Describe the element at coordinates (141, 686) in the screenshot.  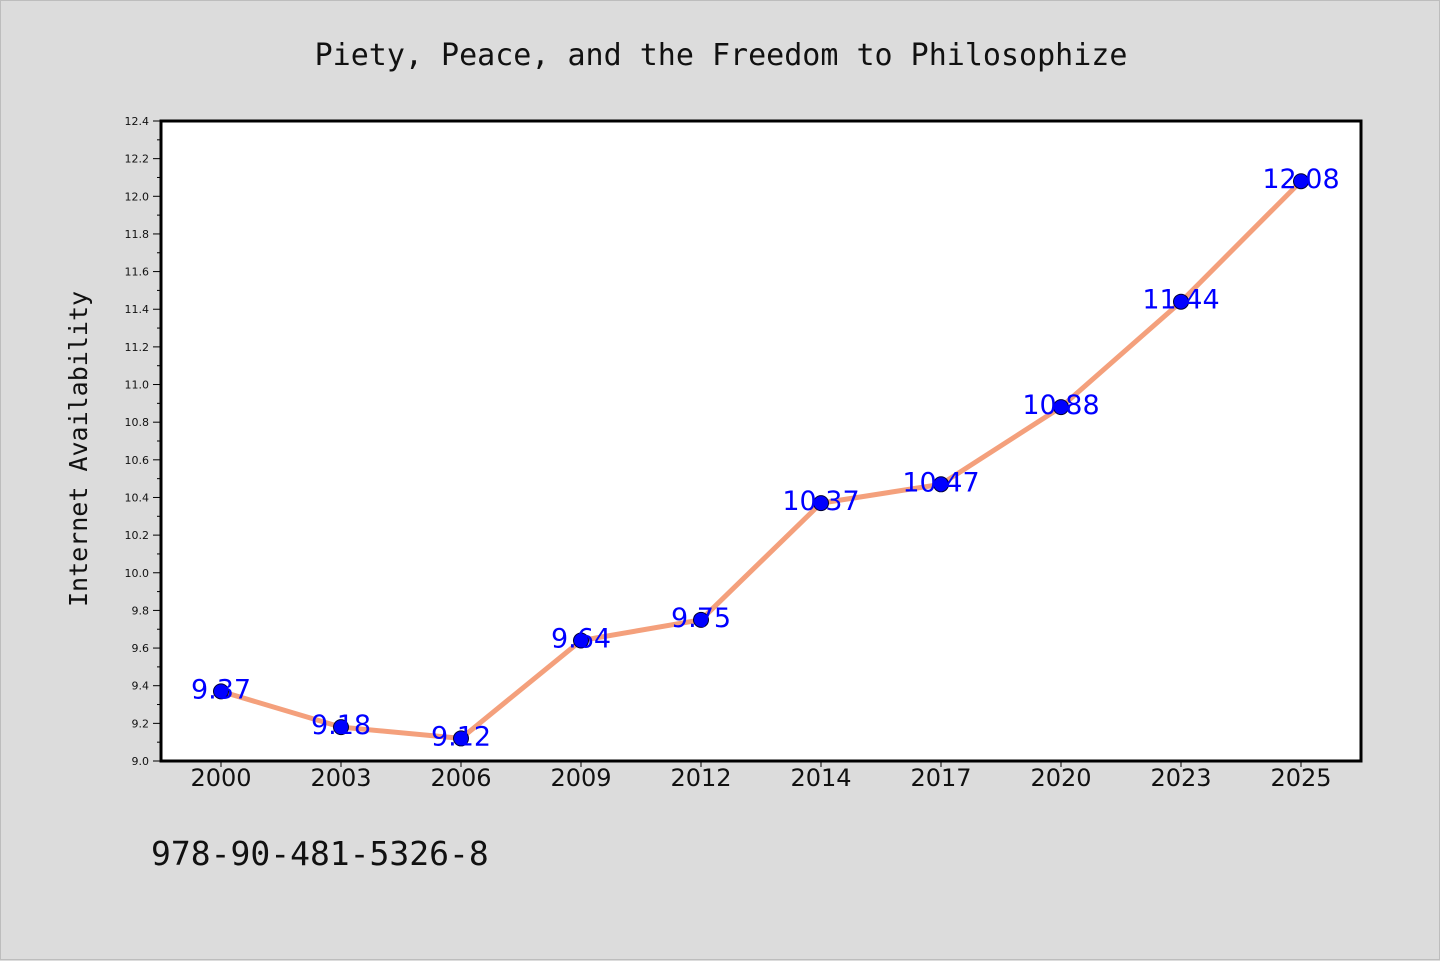
I see `y-tick-label: 9.4` at that location.